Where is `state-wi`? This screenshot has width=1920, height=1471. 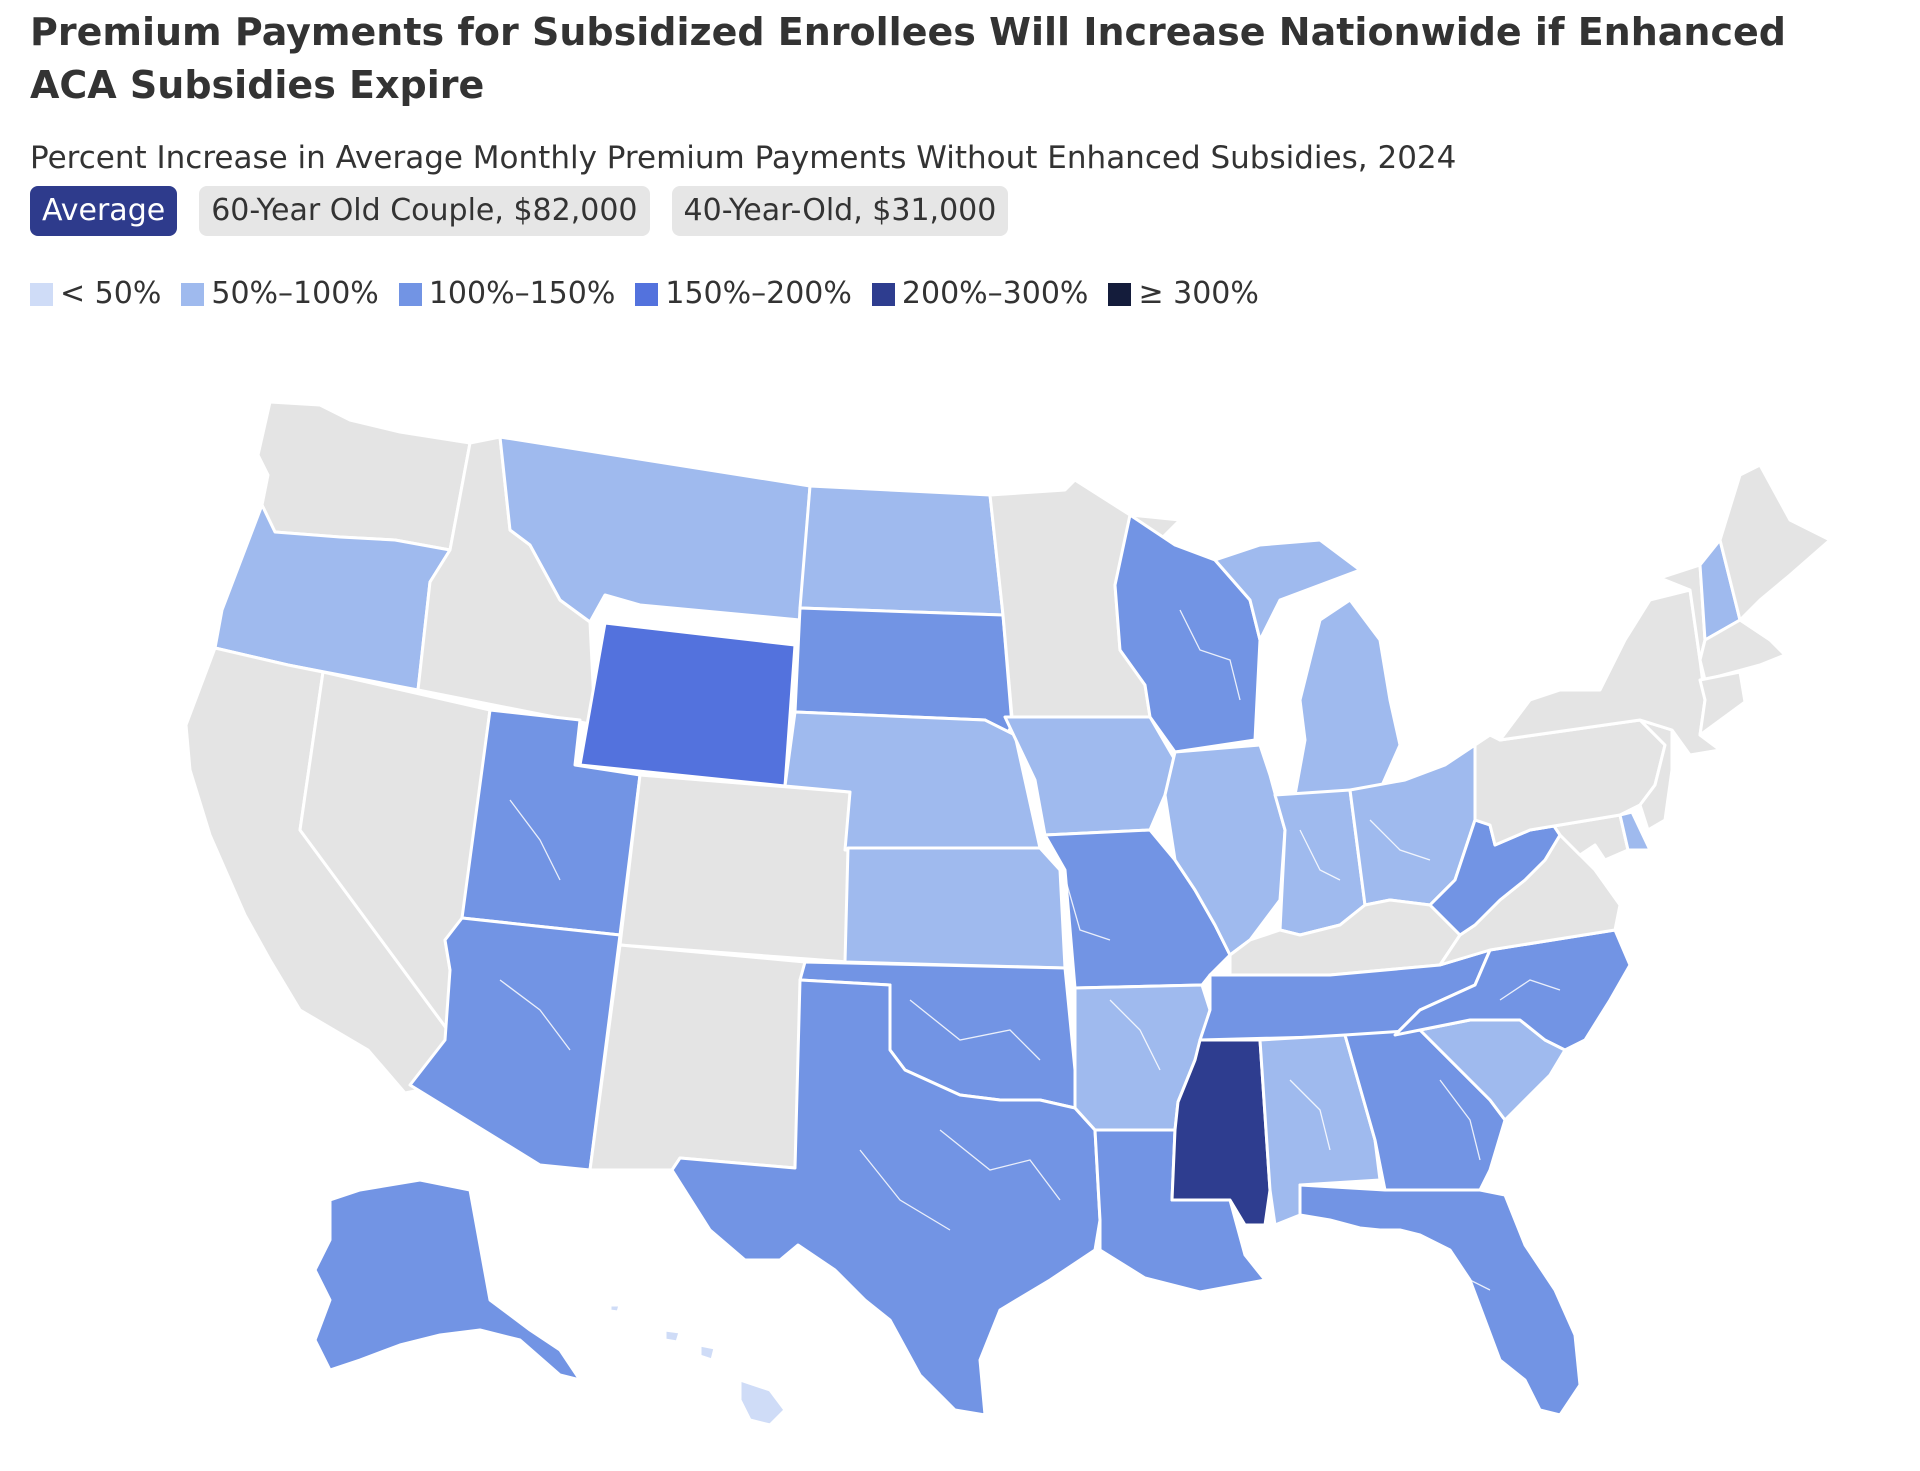 state-wi is located at coordinates (1187, 633).